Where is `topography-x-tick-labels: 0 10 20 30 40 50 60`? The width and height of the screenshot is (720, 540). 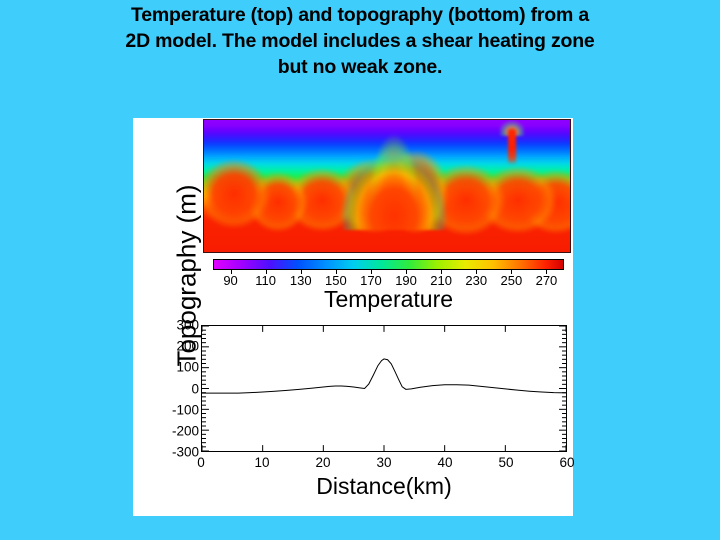
topography-x-tick-labels: 0 10 20 30 40 50 60 is located at coordinates (385, 464).